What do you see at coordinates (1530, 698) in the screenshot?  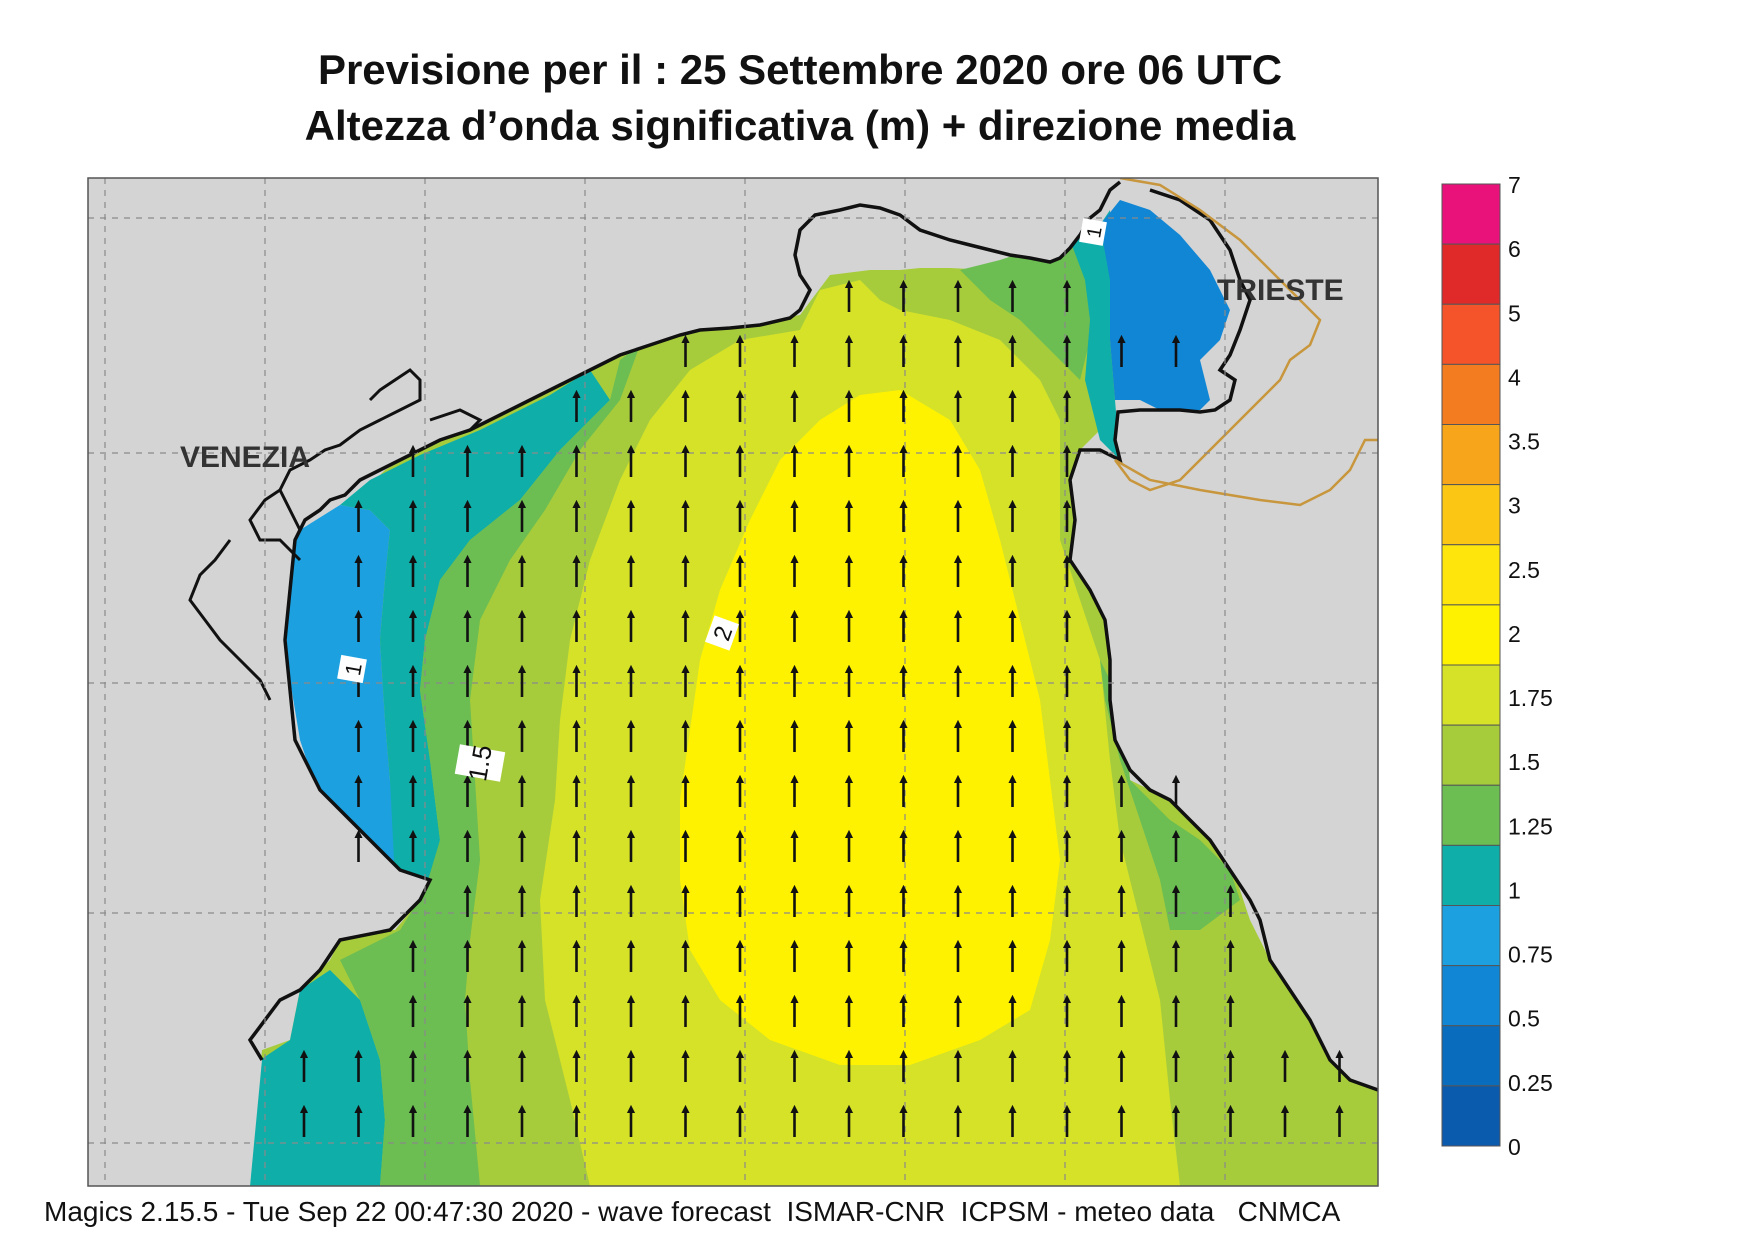 I see `colorbar-tick-label: 1.75` at bounding box center [1530, 698].